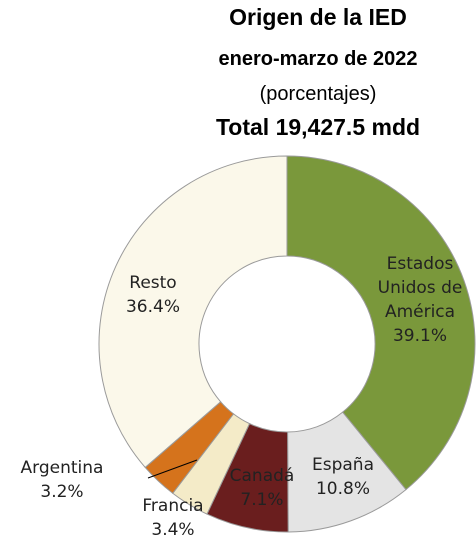  What do you see at coordinates (318, 17) in the screenshot?
I see `chart-title: Origen de la IED` at bounding box center [318, 17].